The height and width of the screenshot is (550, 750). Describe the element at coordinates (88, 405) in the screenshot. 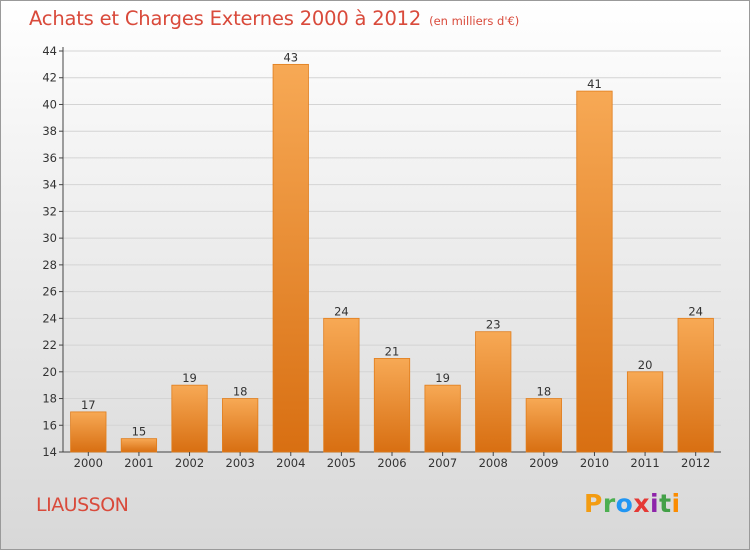

I see `data-label: 17` at that location.